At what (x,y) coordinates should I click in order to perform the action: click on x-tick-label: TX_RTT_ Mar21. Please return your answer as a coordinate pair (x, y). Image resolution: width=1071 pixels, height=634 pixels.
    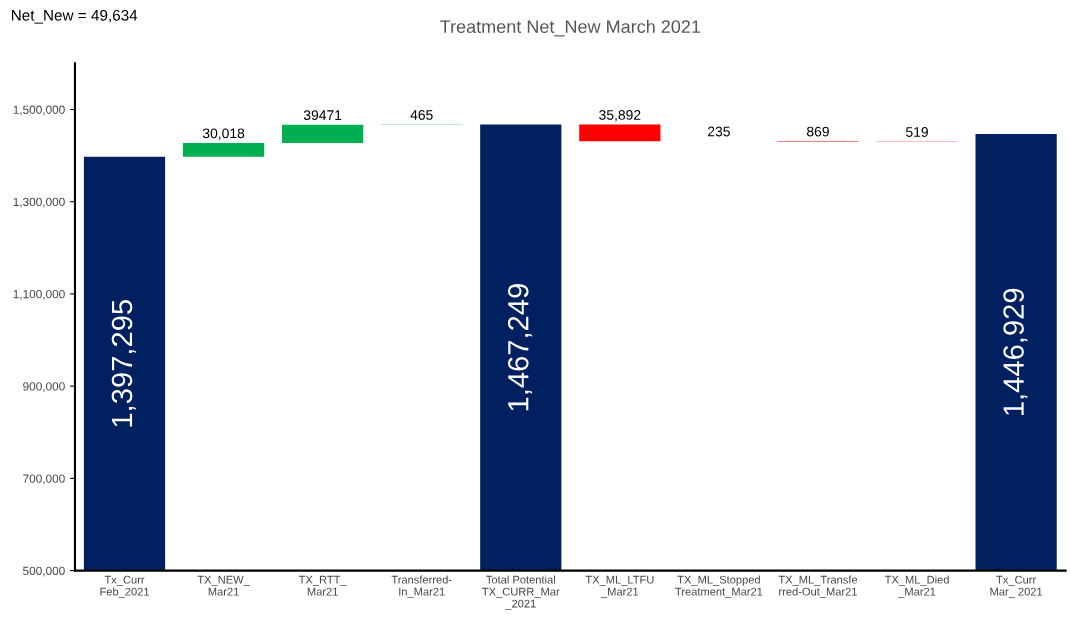
    Looking at the image, I should click on (322, 585).